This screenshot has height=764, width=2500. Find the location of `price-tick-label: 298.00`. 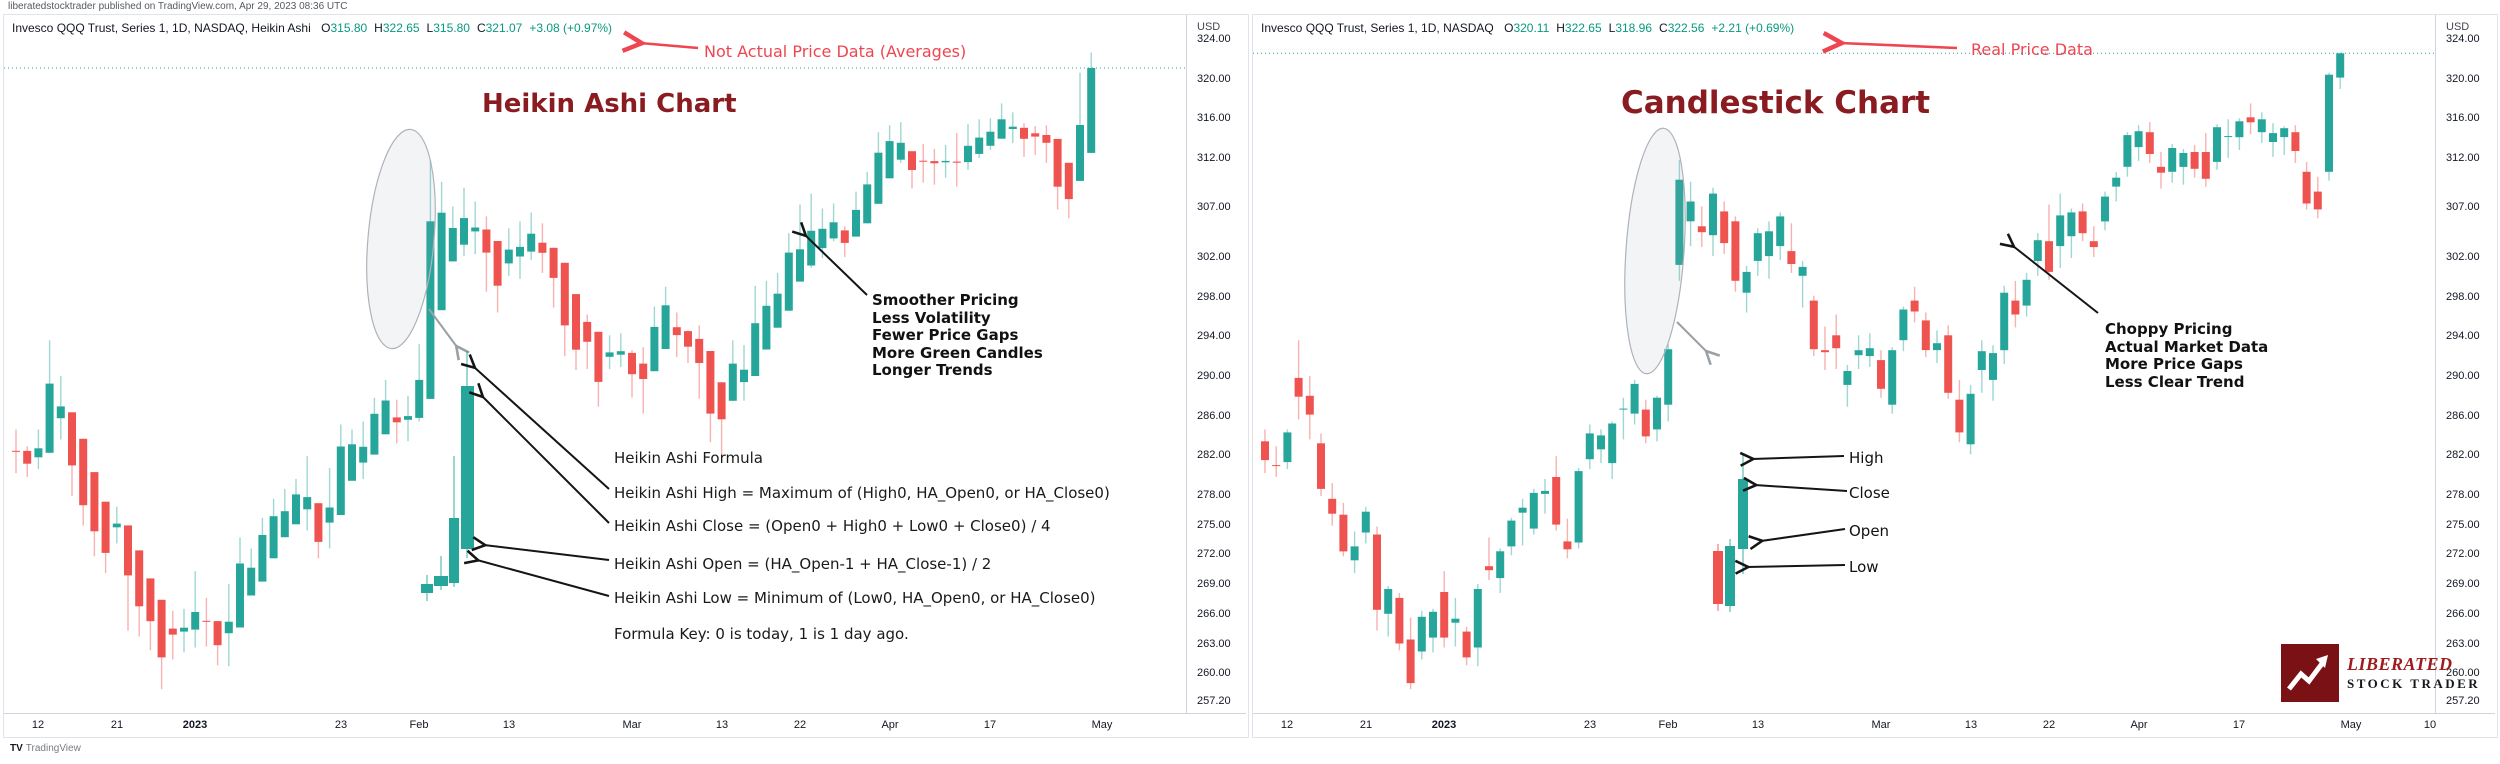

price-tick-label: 298.00 is located at coordinates (2463, 297).